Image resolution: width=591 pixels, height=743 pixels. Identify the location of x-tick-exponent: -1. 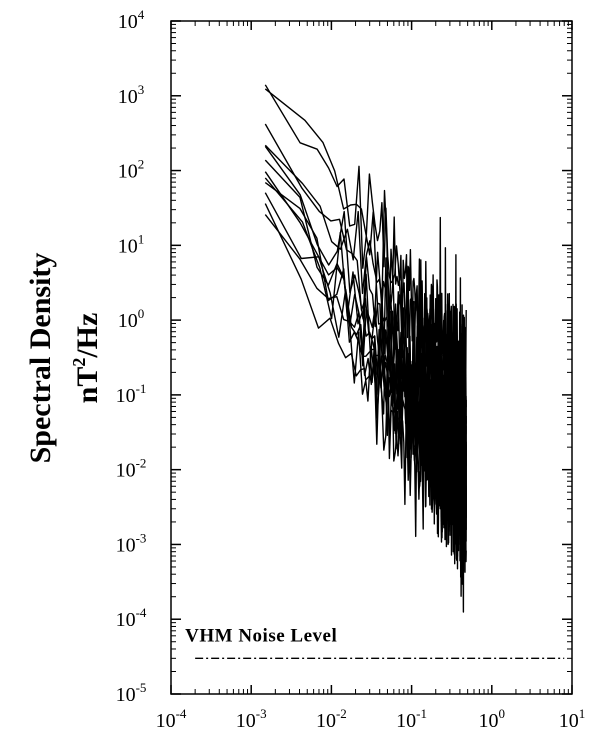
(421, 713).